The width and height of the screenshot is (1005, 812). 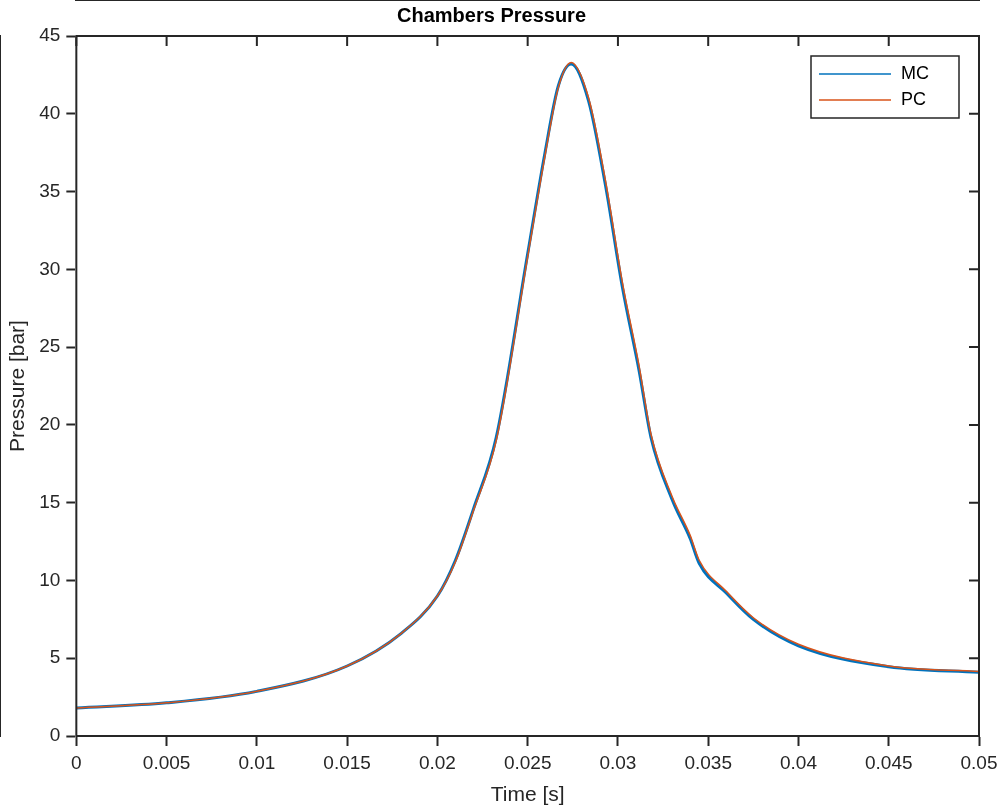 I want to click on x-tick-label: 0.04, so click(x=798, y=762).